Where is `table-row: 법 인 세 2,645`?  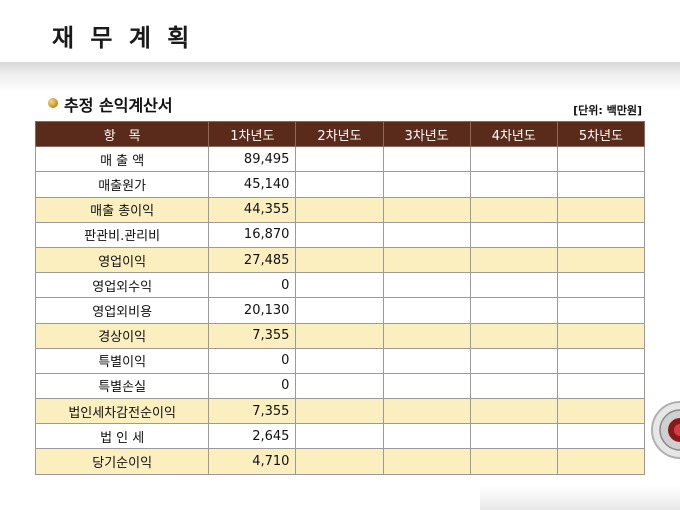
table-row: 법 인 세 2,645 is located at coordinates (340, 436).